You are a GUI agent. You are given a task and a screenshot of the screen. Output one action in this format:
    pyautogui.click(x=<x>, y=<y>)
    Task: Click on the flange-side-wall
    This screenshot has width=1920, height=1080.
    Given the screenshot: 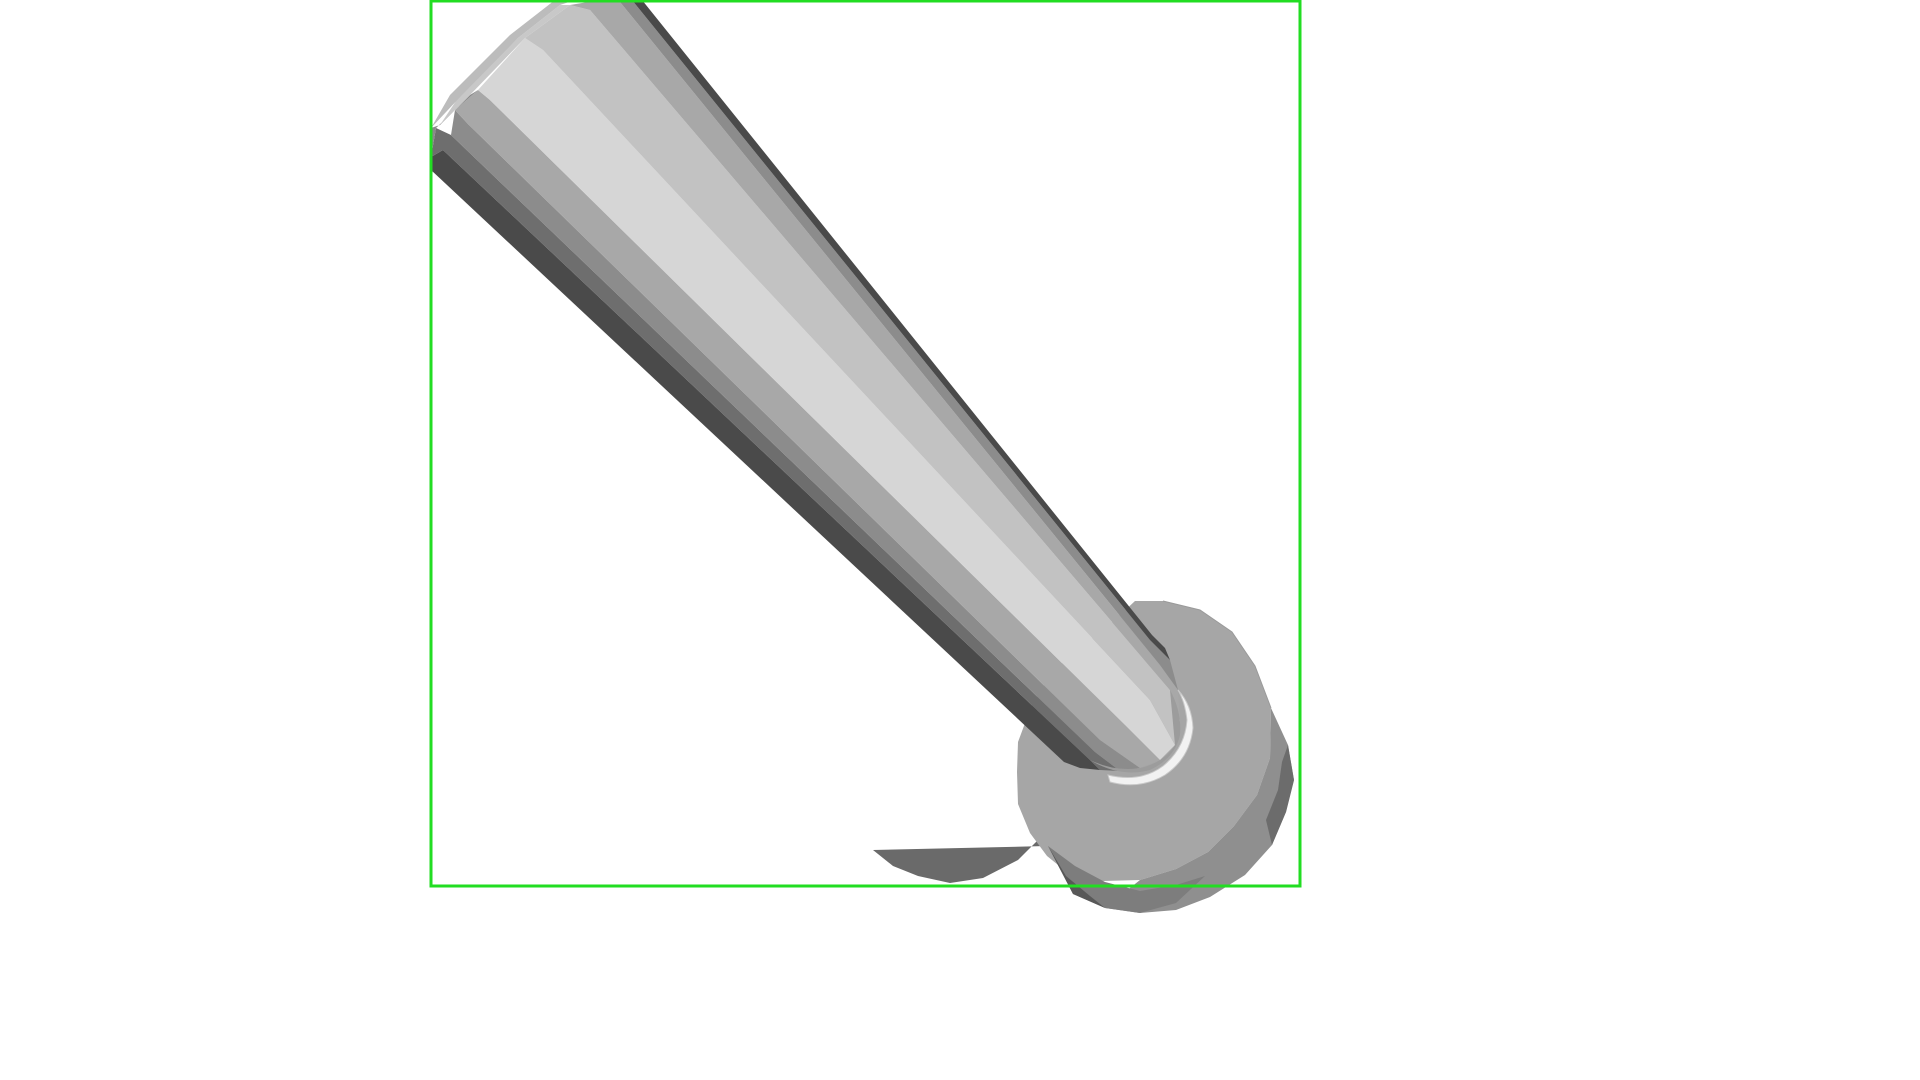 What is the action you would take?
    pyautogui.click(x=976, y=755)
    